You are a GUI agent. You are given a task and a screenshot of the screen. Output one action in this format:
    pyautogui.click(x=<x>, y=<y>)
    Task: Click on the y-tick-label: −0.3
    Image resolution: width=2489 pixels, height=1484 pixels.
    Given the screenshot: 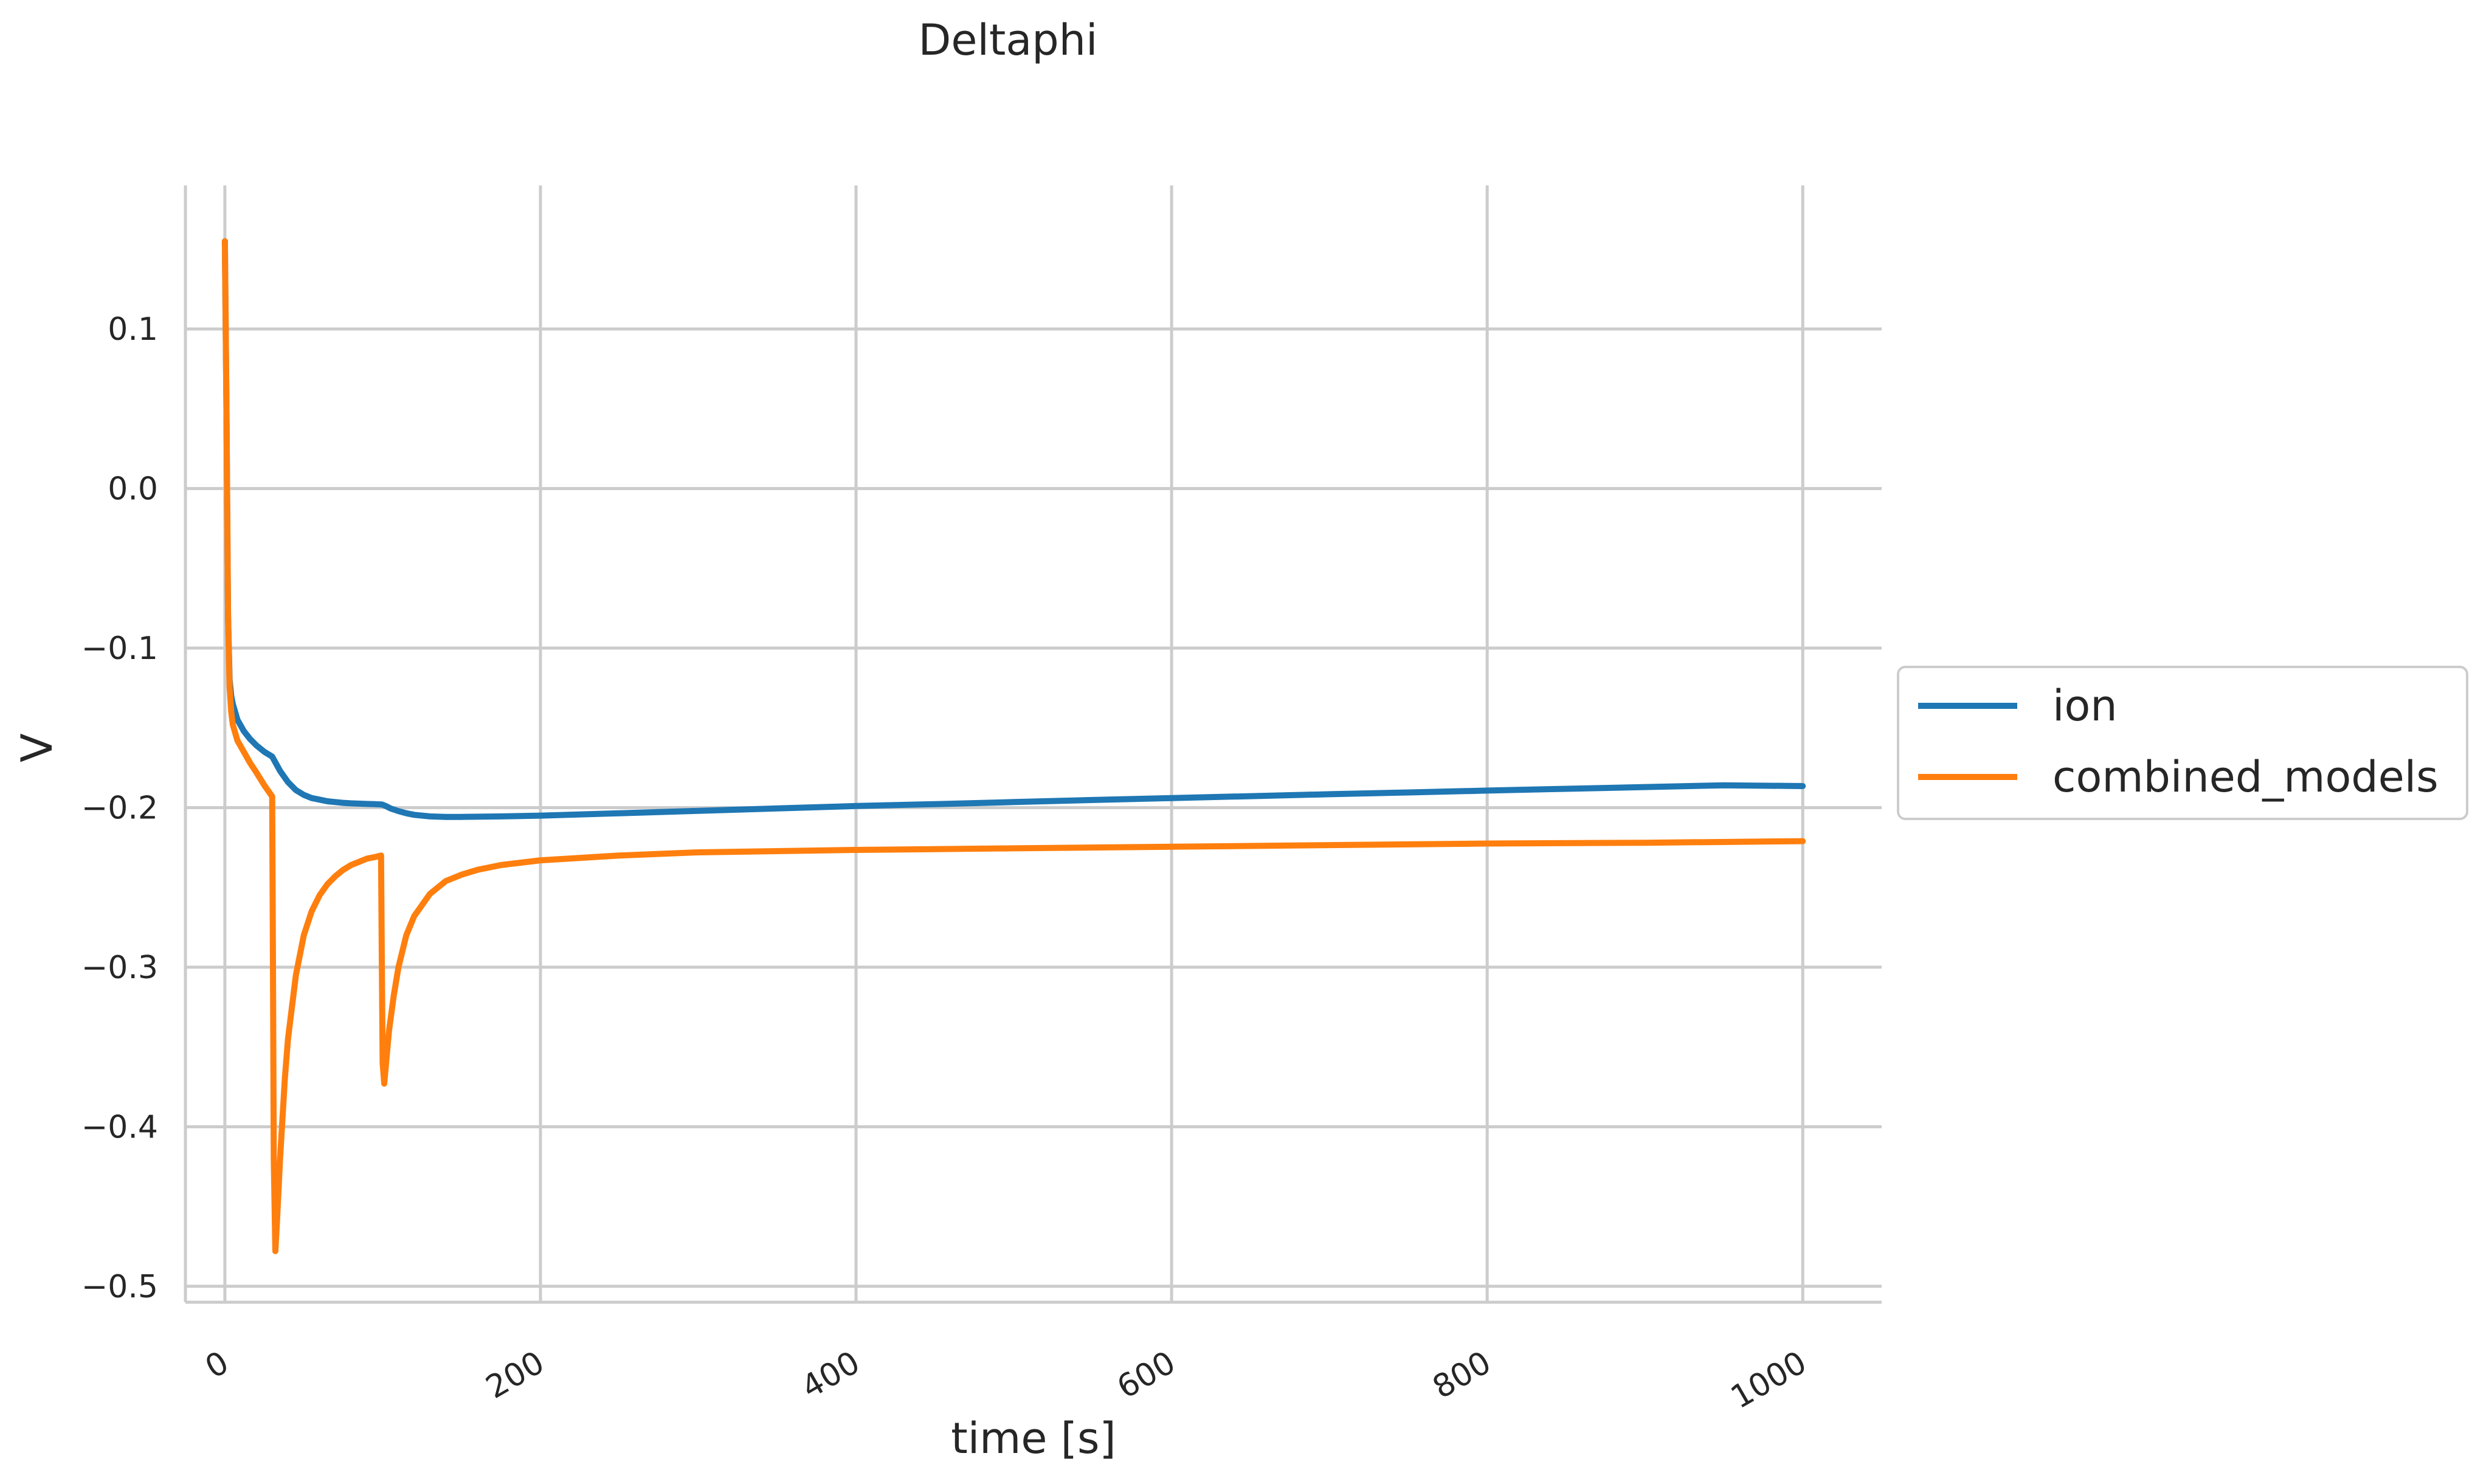 What is the action you would take?
    pyautogui.click(x=119, y=968)
    